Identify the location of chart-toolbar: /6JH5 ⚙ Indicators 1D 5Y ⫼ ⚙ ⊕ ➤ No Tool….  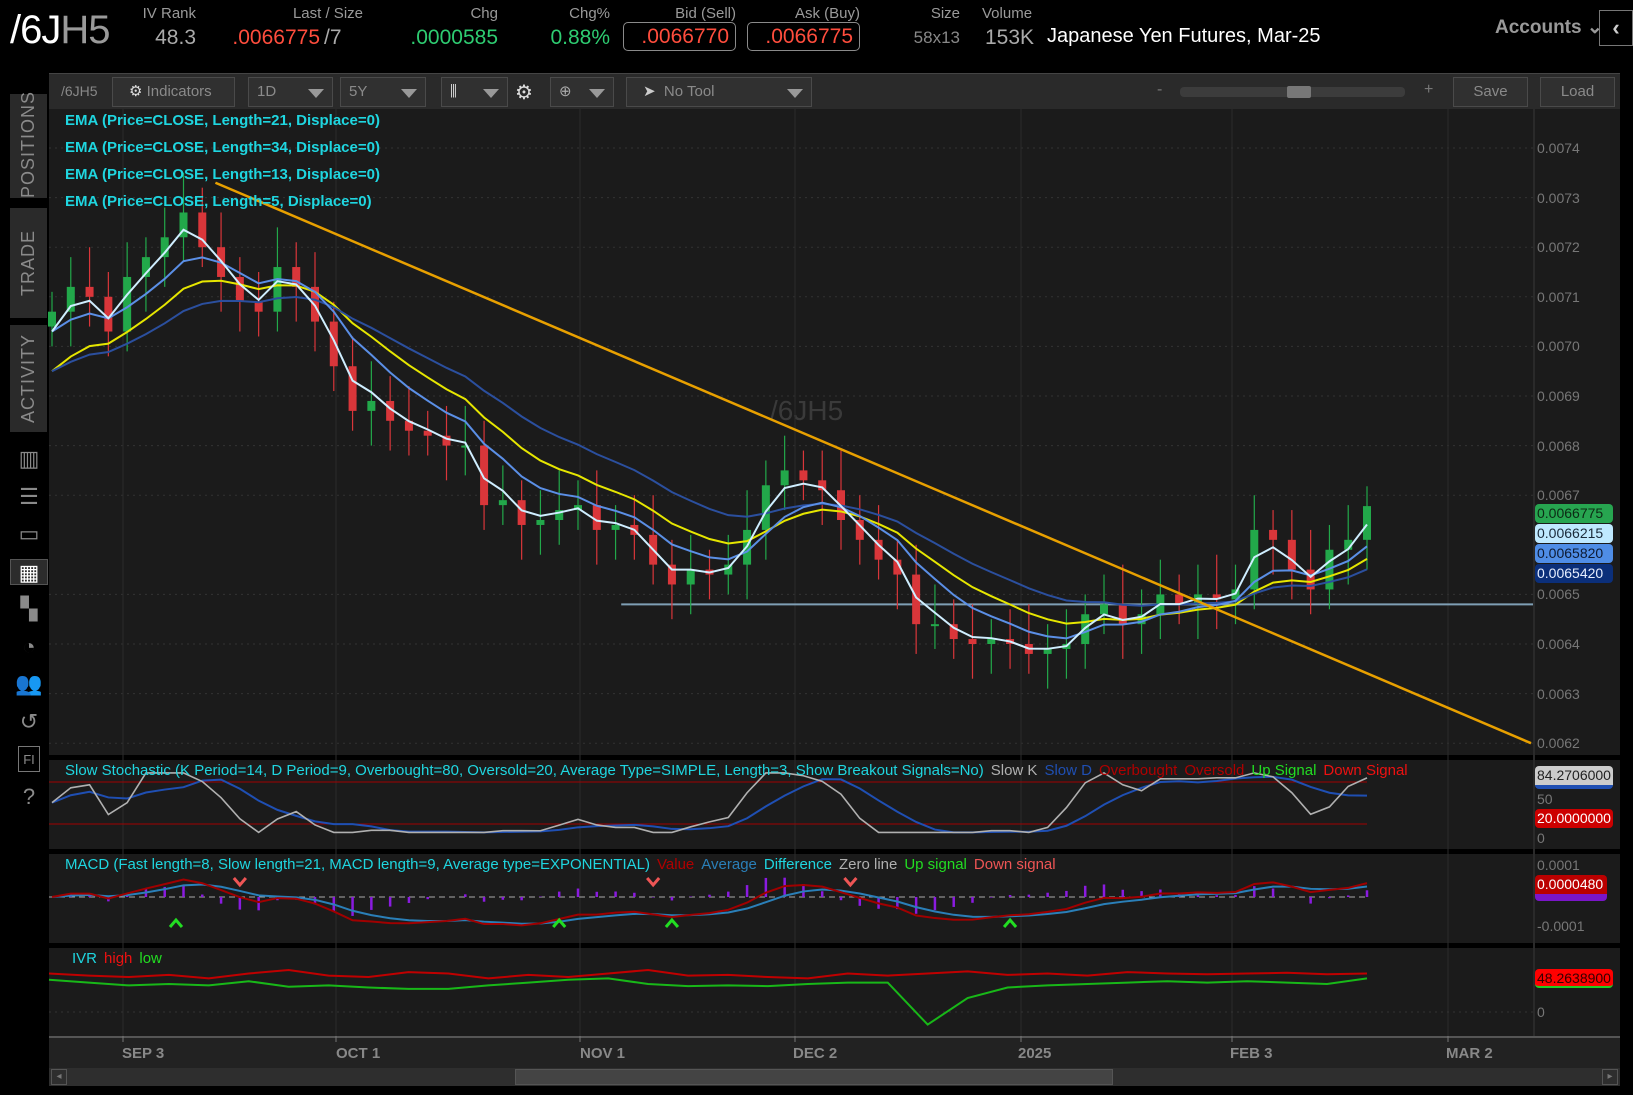
(834, 91).